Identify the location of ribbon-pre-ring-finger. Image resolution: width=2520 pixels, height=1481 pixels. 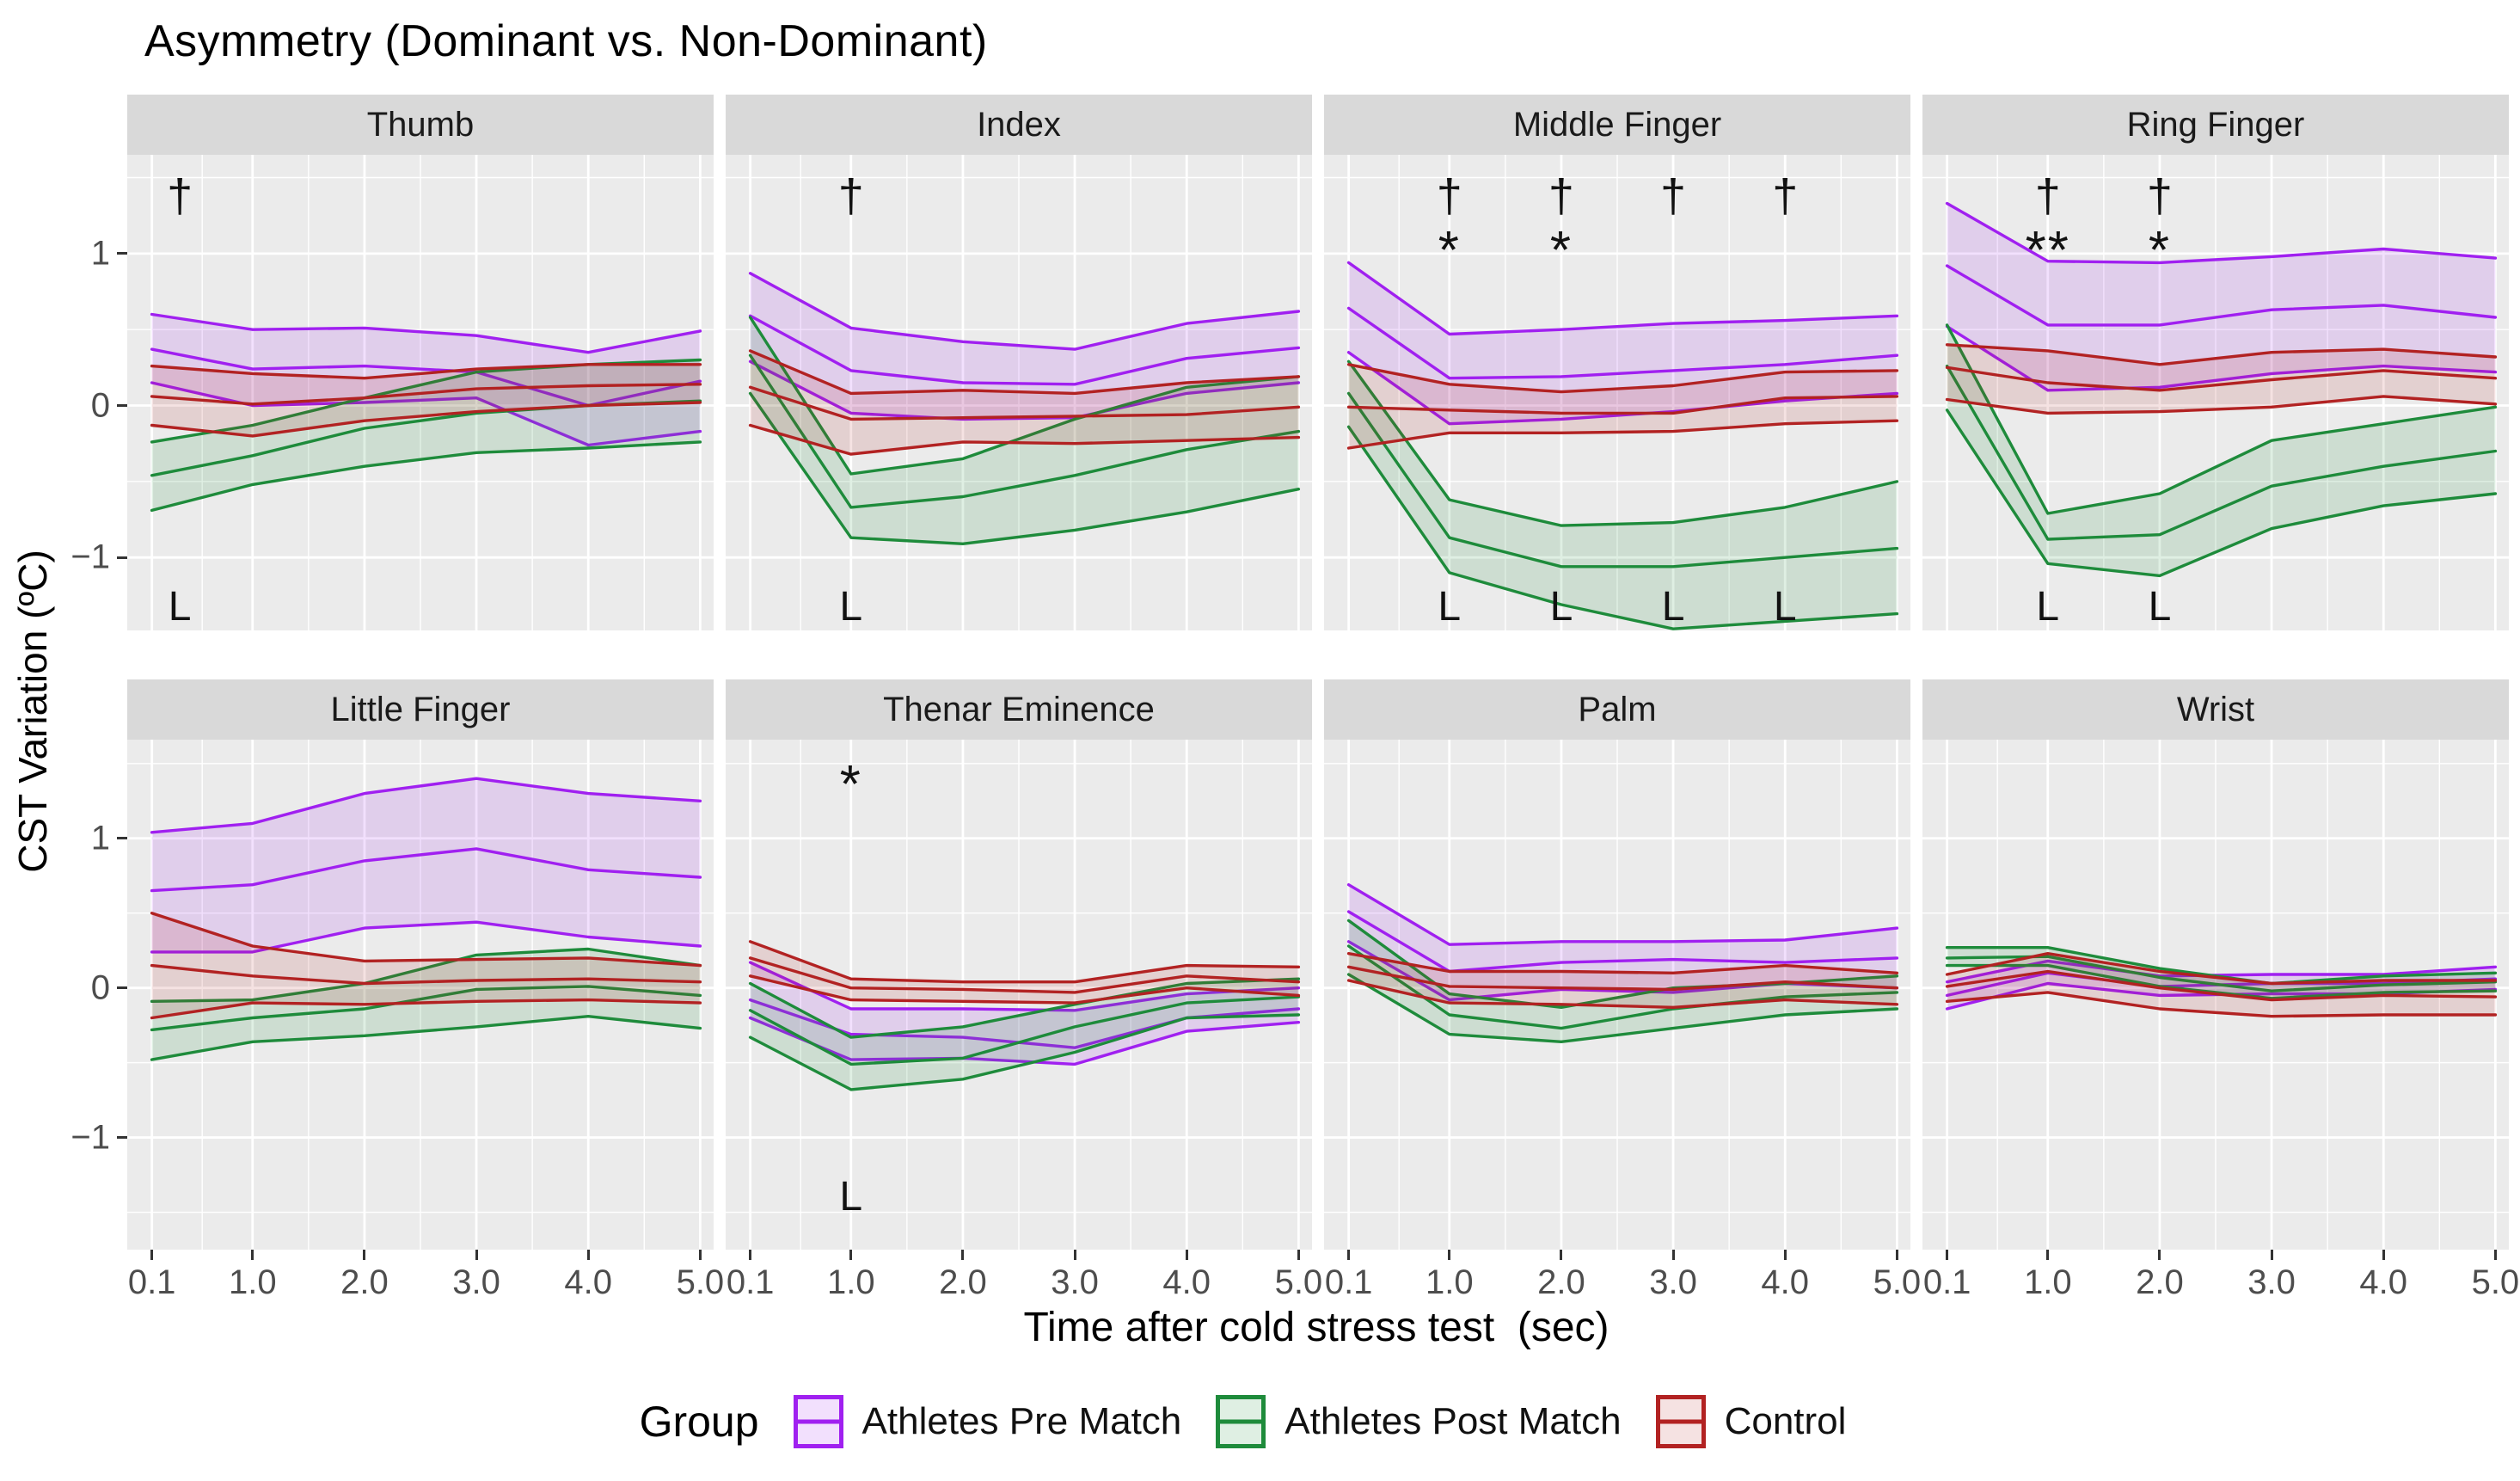
(2222, 296).